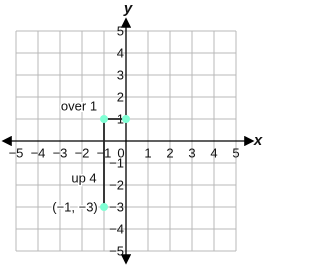  I want to click on y-tick-label: −1, so click(116, 162).